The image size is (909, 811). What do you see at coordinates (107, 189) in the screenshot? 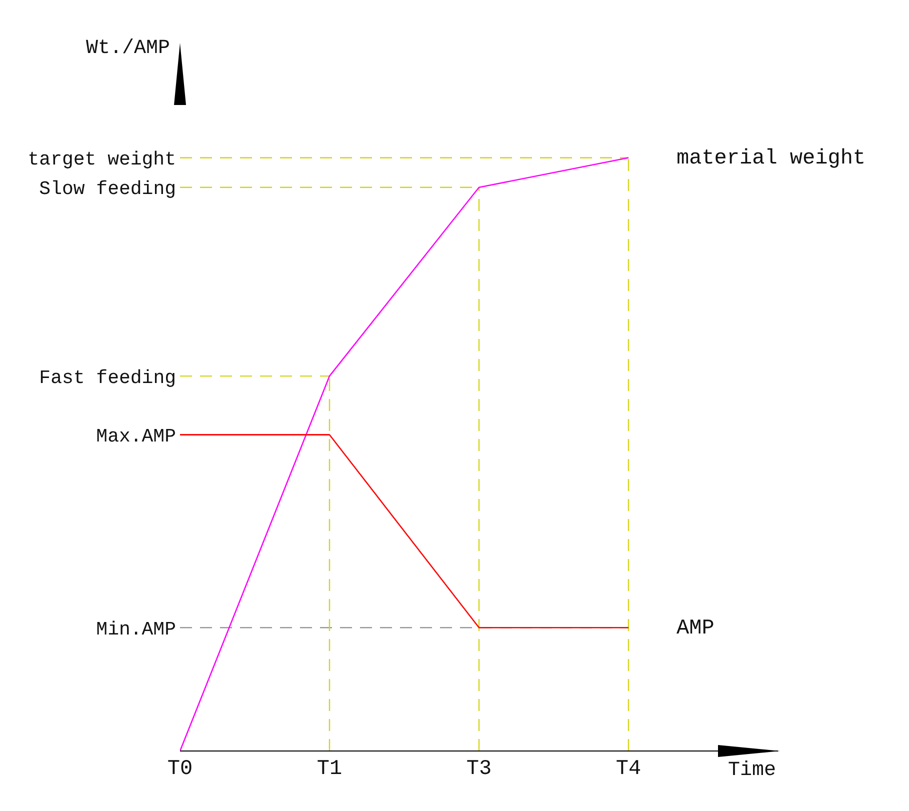
I see `ref-line-label: Slow feeding` at bounding box center [107, 189].